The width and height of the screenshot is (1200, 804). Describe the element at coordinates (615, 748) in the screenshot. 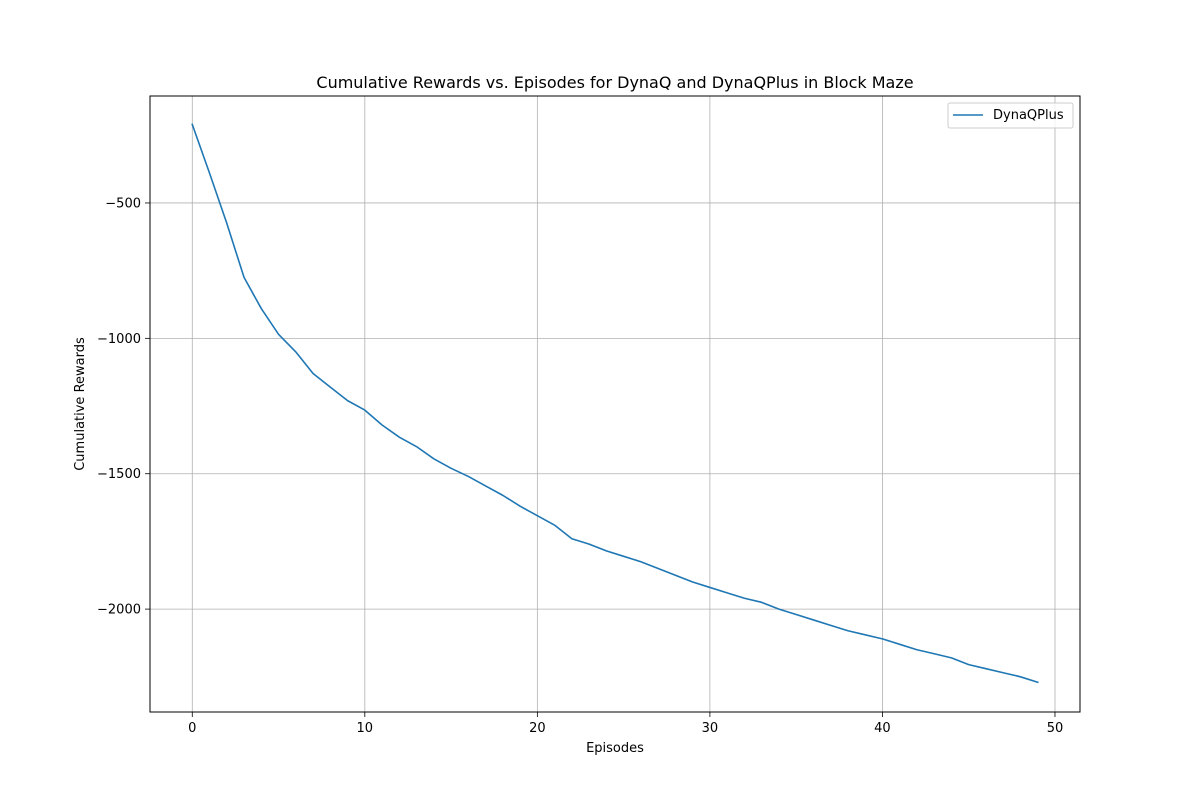

I see `x-axis-label: Episodes` at that location.